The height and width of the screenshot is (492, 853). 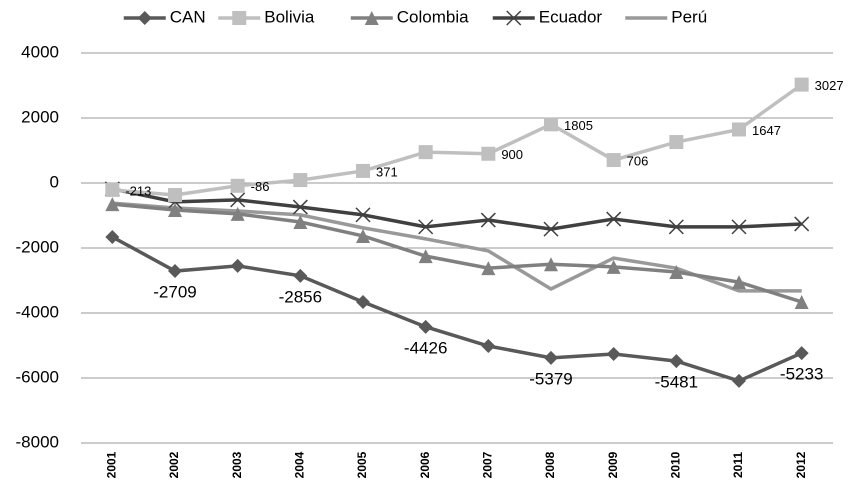 What do you see at coordinates (138, 190) in the screenshot?
I see `data-label: -213` at bounding box center [138, 190].